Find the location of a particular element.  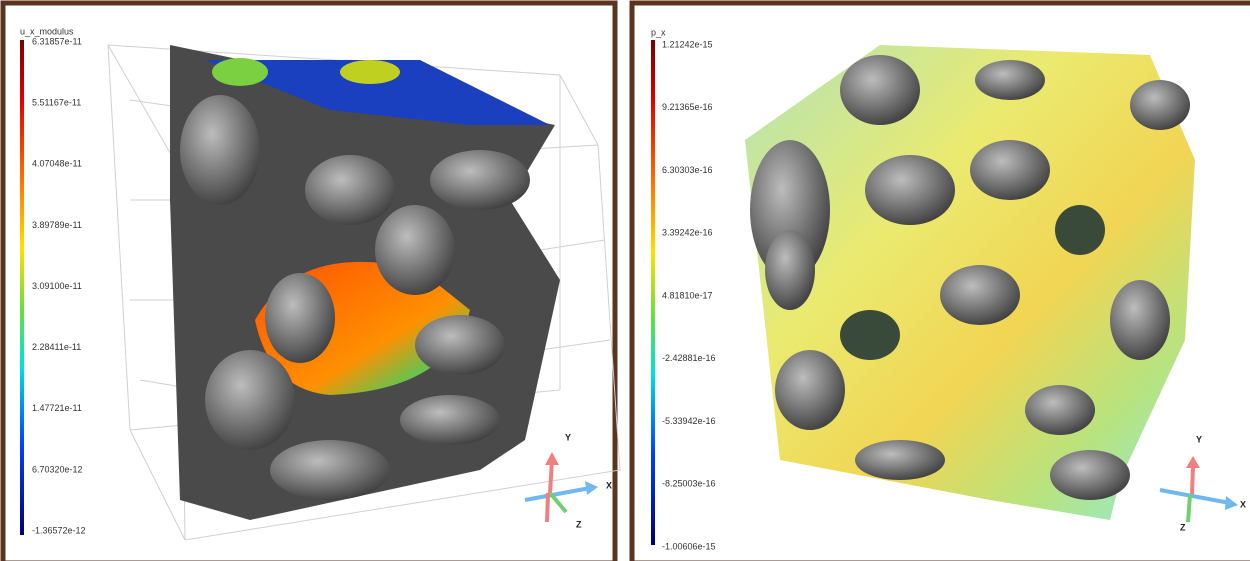

legend-label: 3.39242e-16 is located at coordinates (687, 233).